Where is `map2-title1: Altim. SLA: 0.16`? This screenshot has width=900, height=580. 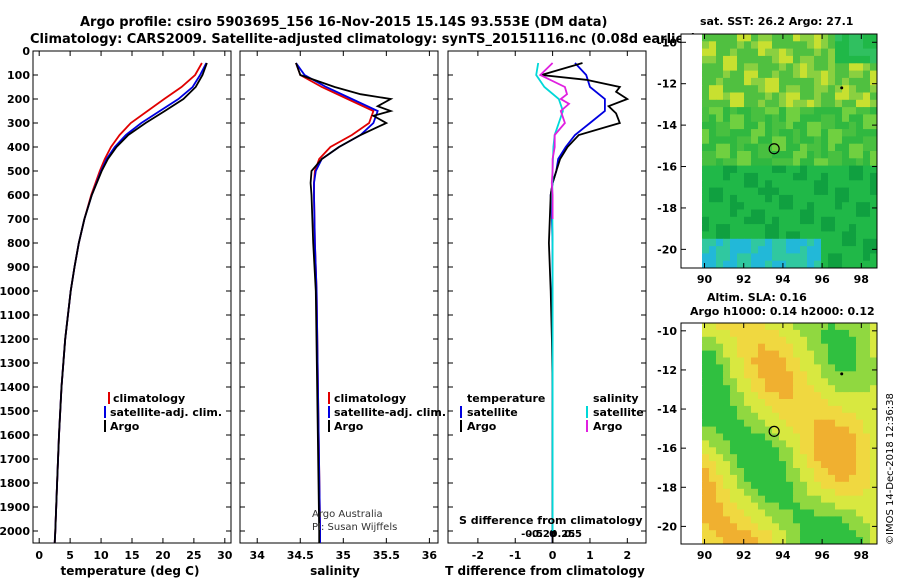 map2-title1: Altim. SLA: 0.16 is located at coordinates (757, 297).